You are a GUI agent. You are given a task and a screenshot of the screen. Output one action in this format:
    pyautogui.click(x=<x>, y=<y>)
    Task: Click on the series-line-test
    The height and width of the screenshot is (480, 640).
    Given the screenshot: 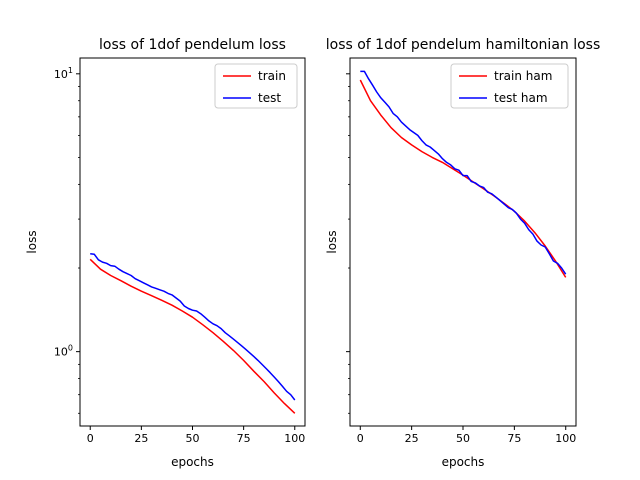 What is the action you would take?
    pyautogui.click(x=193, y=327)
    